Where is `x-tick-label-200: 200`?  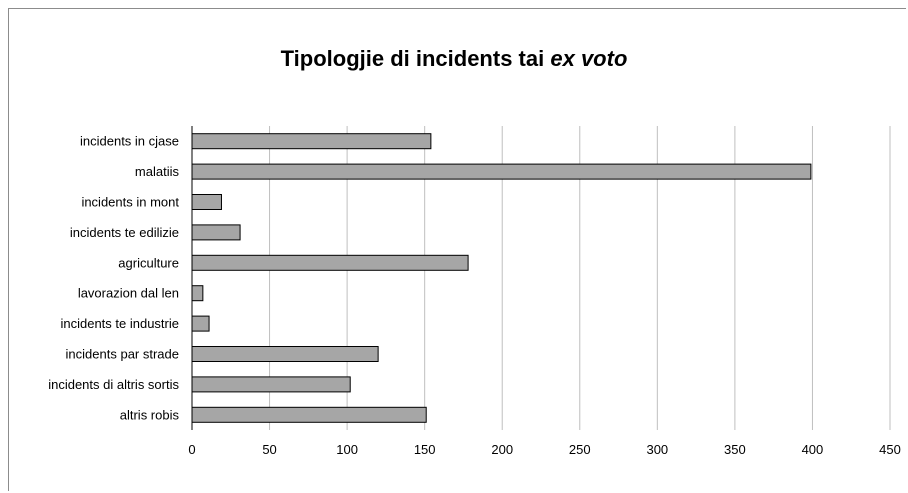 x-tick-label-200: 200 is located at coordinates (502, 449).